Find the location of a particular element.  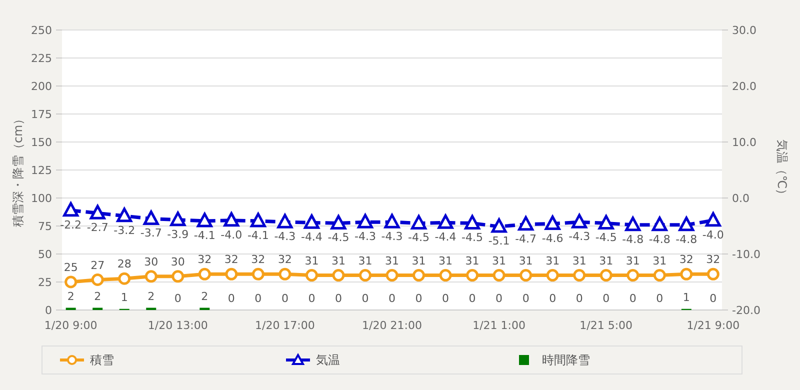

x-tick-label: 1/20 21:00 is located at coordinates (392, 325).